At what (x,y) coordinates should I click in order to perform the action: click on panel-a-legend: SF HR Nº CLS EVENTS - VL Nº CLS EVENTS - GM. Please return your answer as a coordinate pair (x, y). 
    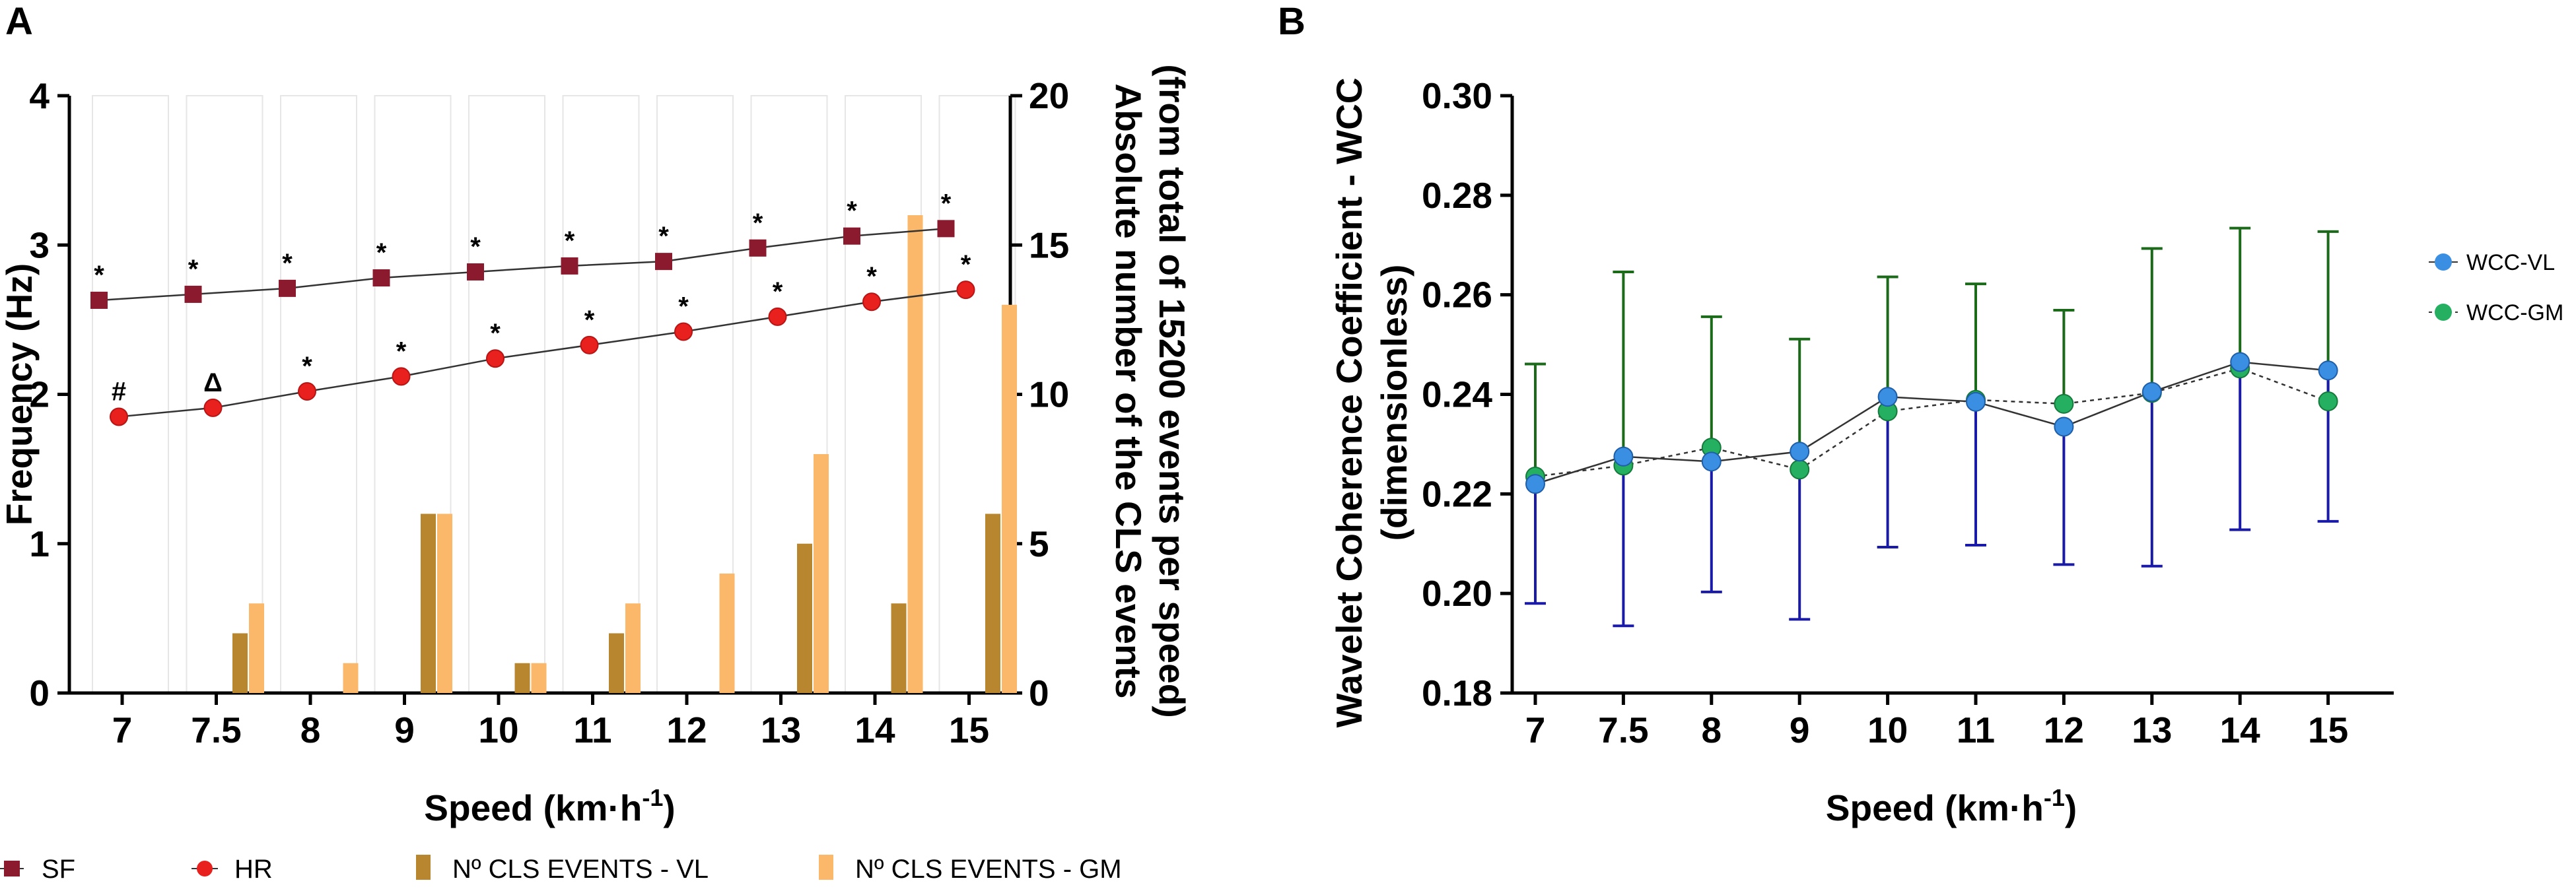
    Looking at the image, I should click on (561, 869).